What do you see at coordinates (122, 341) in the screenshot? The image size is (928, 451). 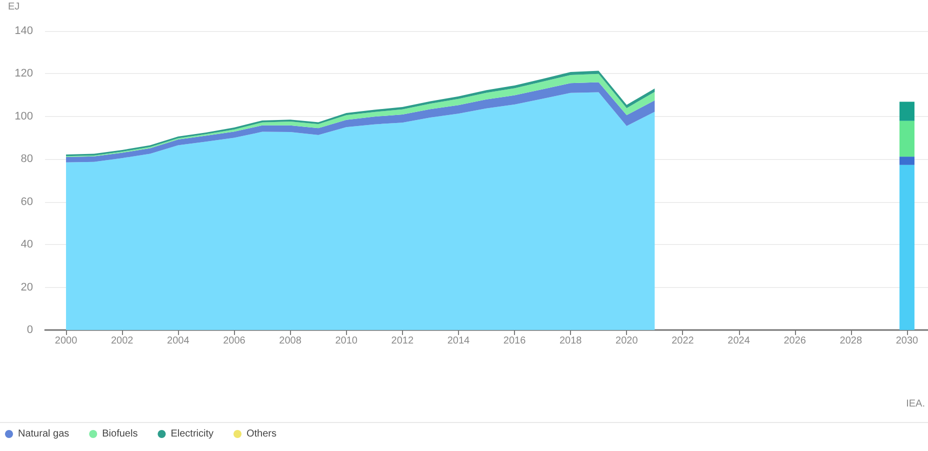 I see `x-tick-label: 2002` at bounding box center [122, 341].